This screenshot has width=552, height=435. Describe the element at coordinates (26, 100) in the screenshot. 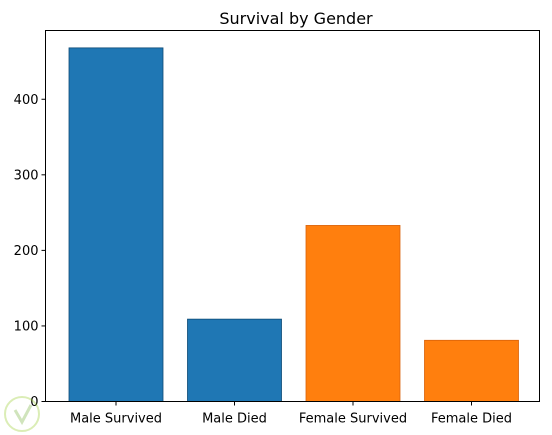

I see `y-tick-label: 400` at that location.